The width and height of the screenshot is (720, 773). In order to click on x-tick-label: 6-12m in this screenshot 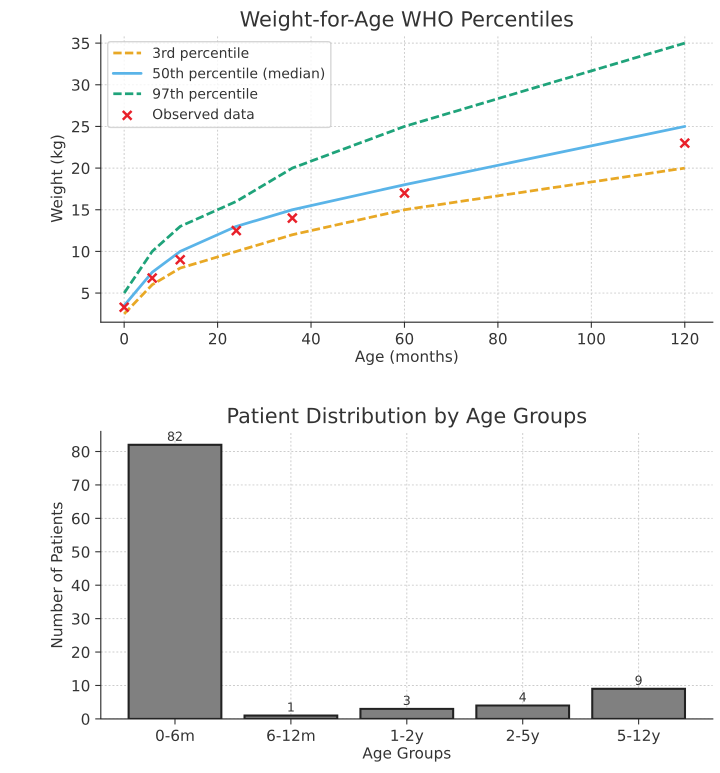, I will do `click(290, 736)`.